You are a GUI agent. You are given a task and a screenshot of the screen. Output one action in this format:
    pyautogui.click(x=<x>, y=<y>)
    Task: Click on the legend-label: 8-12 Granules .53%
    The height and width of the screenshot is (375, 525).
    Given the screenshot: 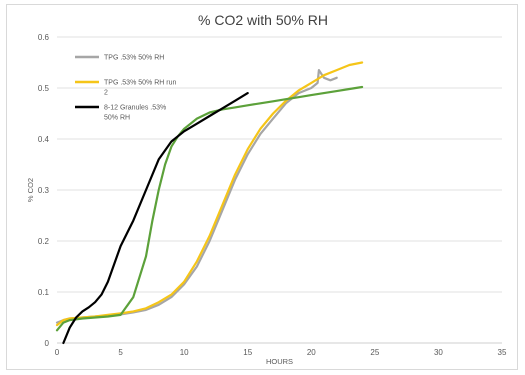 What is the action you would take?
    pyautogui.click(x=135, y=108)
    